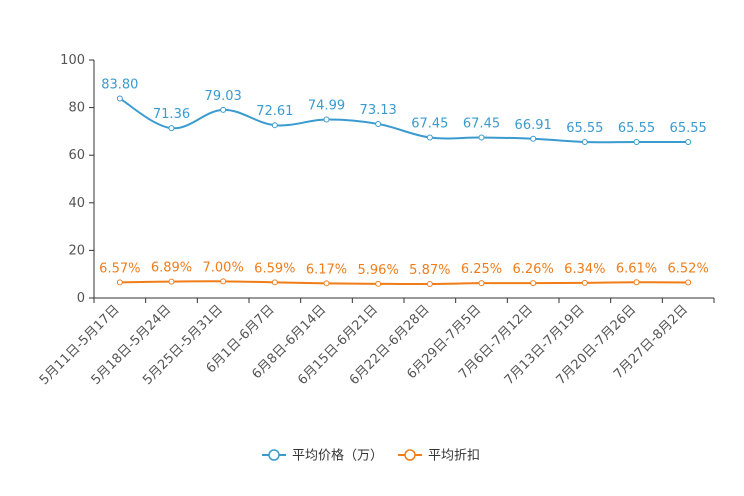 This screenshot has height=496, width=744. What do you see at coordinates (72, 60) in the screenshot?
I see `y-tick-label: 100` at bounding box center [72, 60].